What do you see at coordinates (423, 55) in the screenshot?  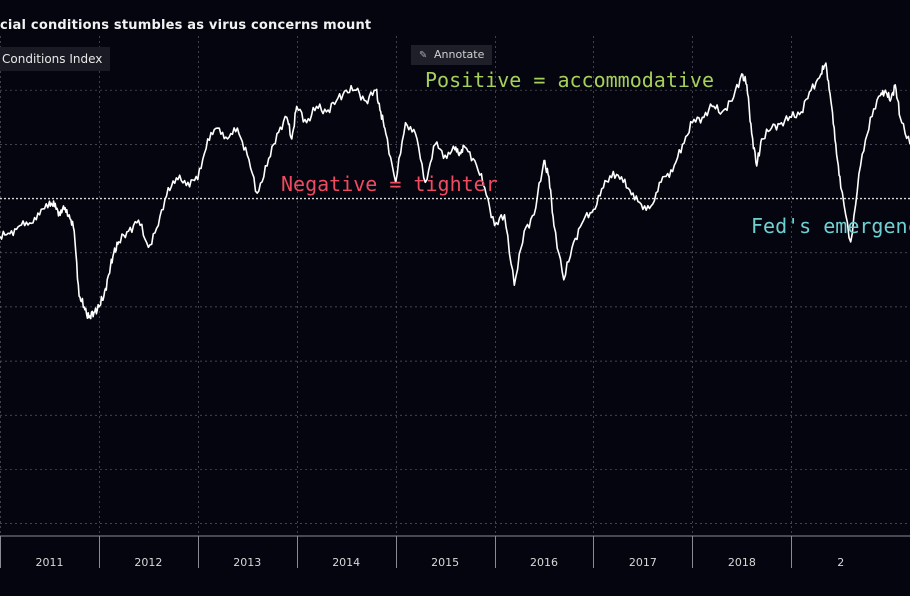 I see `pencil-icon: ✎` at bounding box center [423, 55].